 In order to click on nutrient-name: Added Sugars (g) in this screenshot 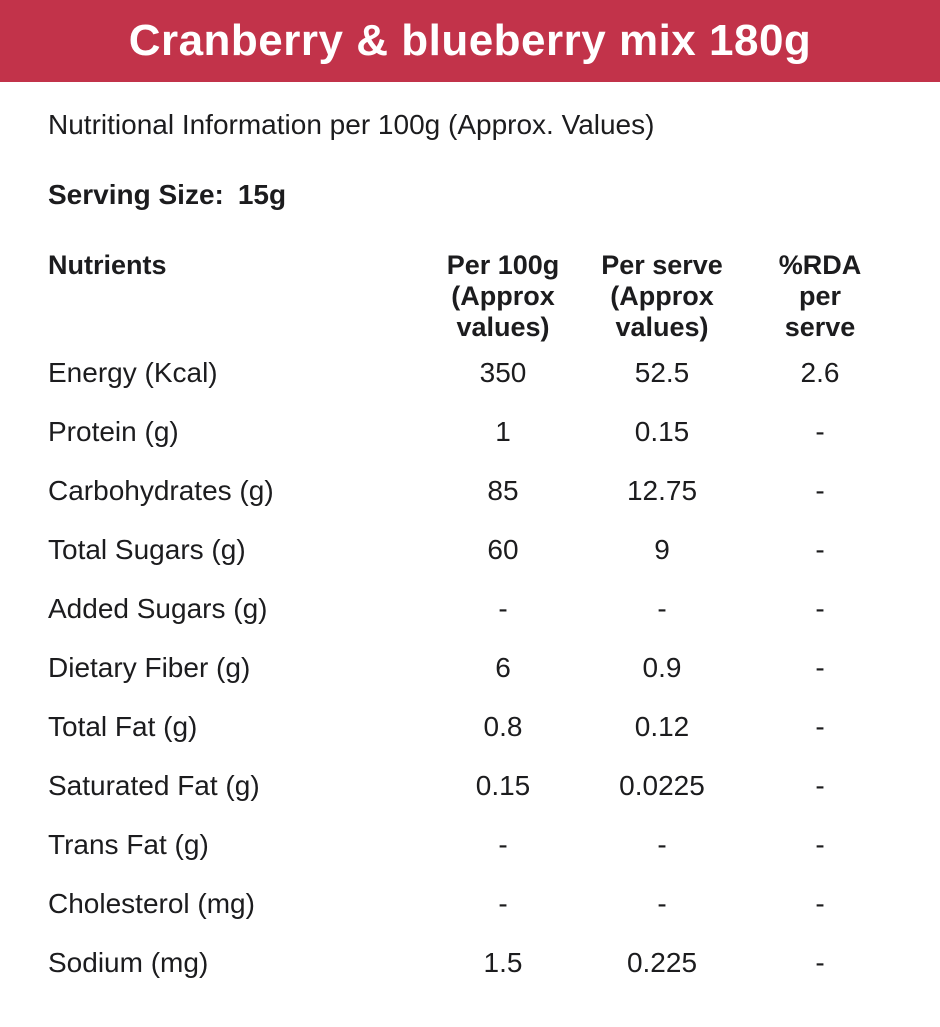, I will do `click(158, 608)`.